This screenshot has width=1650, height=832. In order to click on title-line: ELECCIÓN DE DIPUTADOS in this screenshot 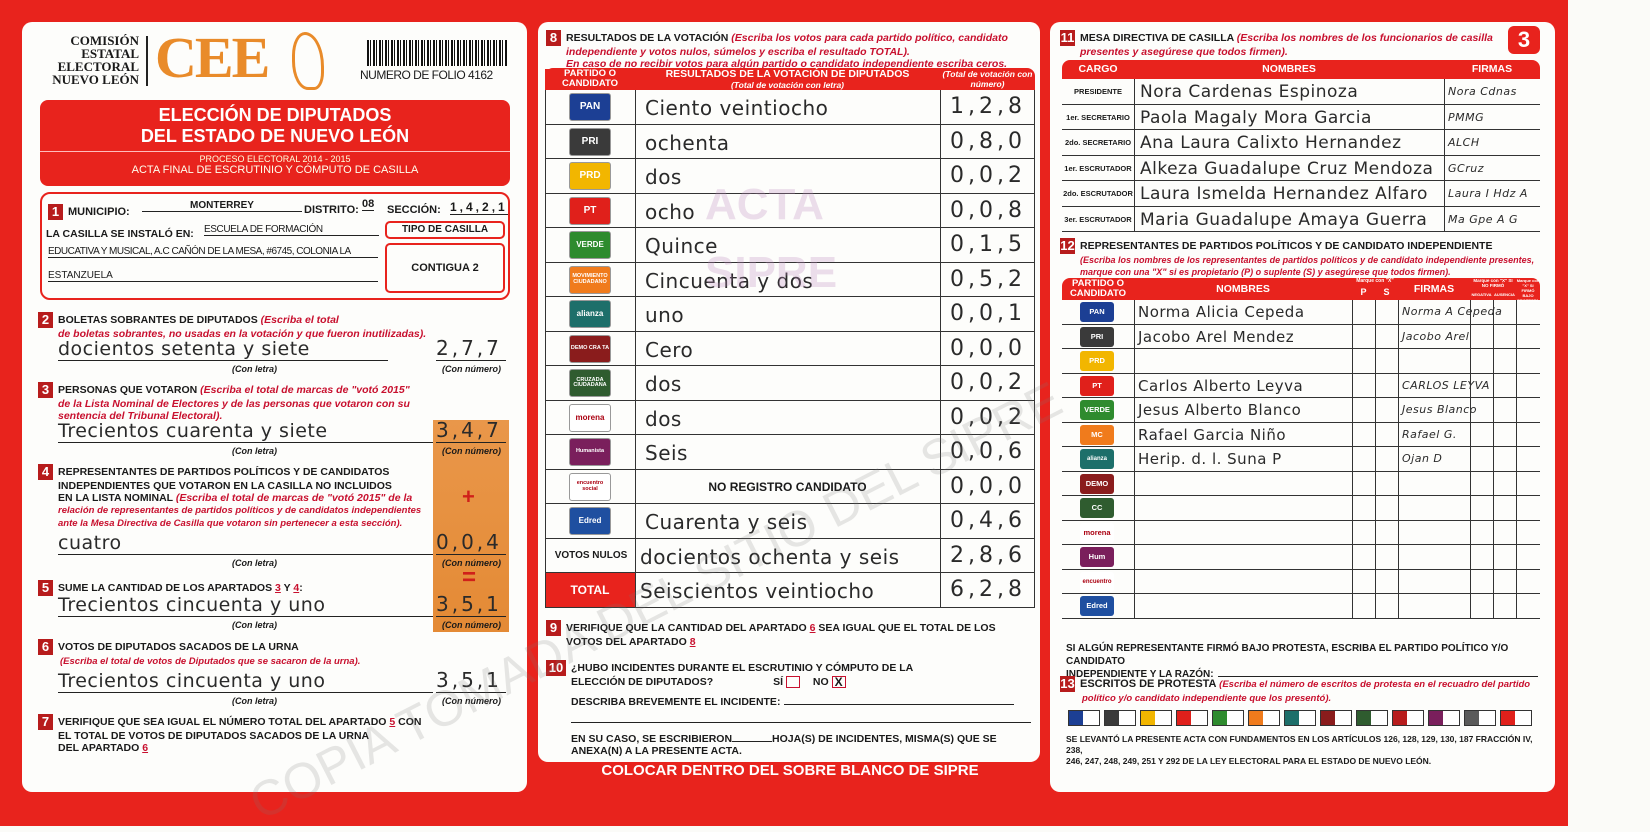, I will do `click(275, 115)`.